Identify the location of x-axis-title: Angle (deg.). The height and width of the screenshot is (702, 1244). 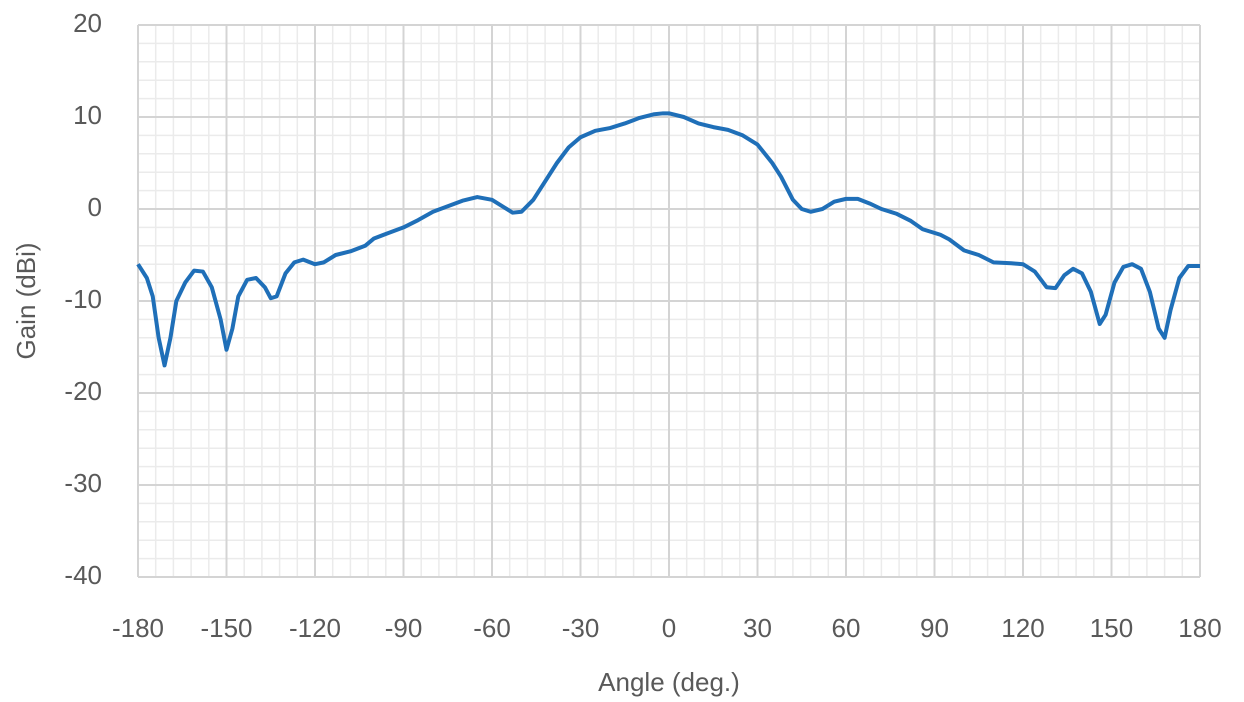
(669, 682).